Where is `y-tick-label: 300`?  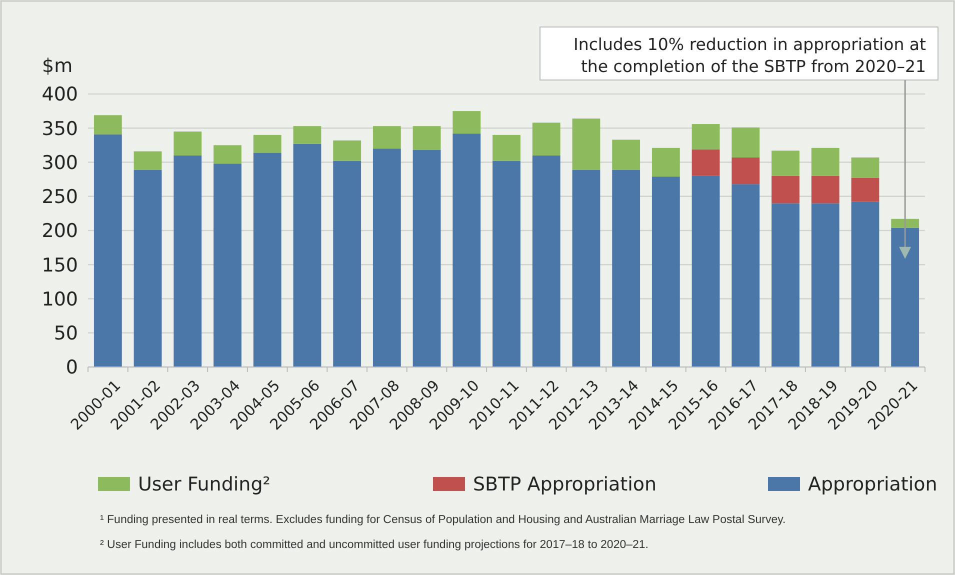
y-tick-label: 300 is located at coordinates (60, 163).